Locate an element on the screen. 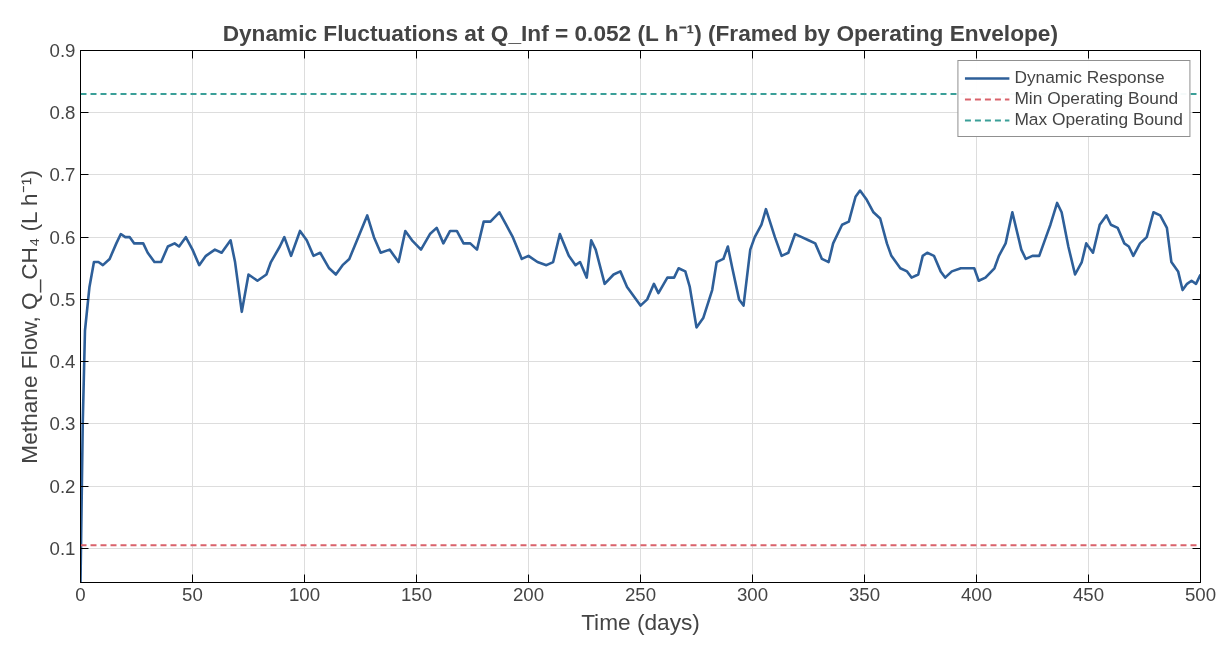 This screenshot has width=1230, height=652. x-tick-label: 200 is located at coordinates (528, 594).